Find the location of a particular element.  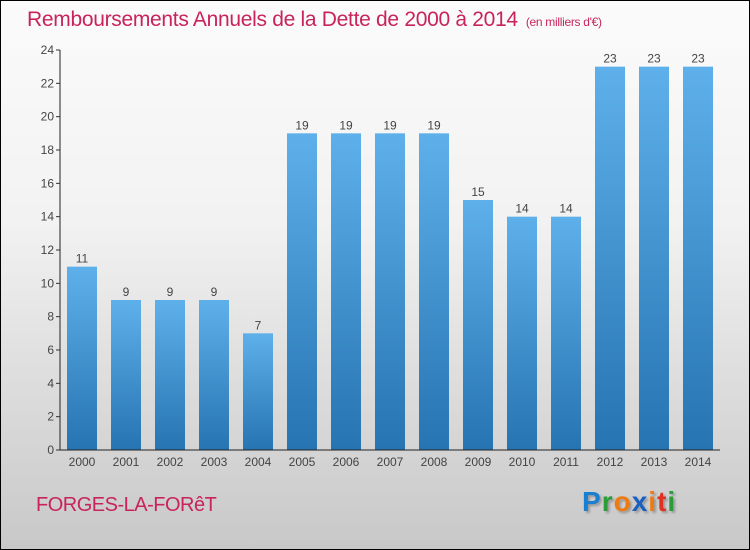

y-tick-label: 0 is located at coordinates (50, 450).